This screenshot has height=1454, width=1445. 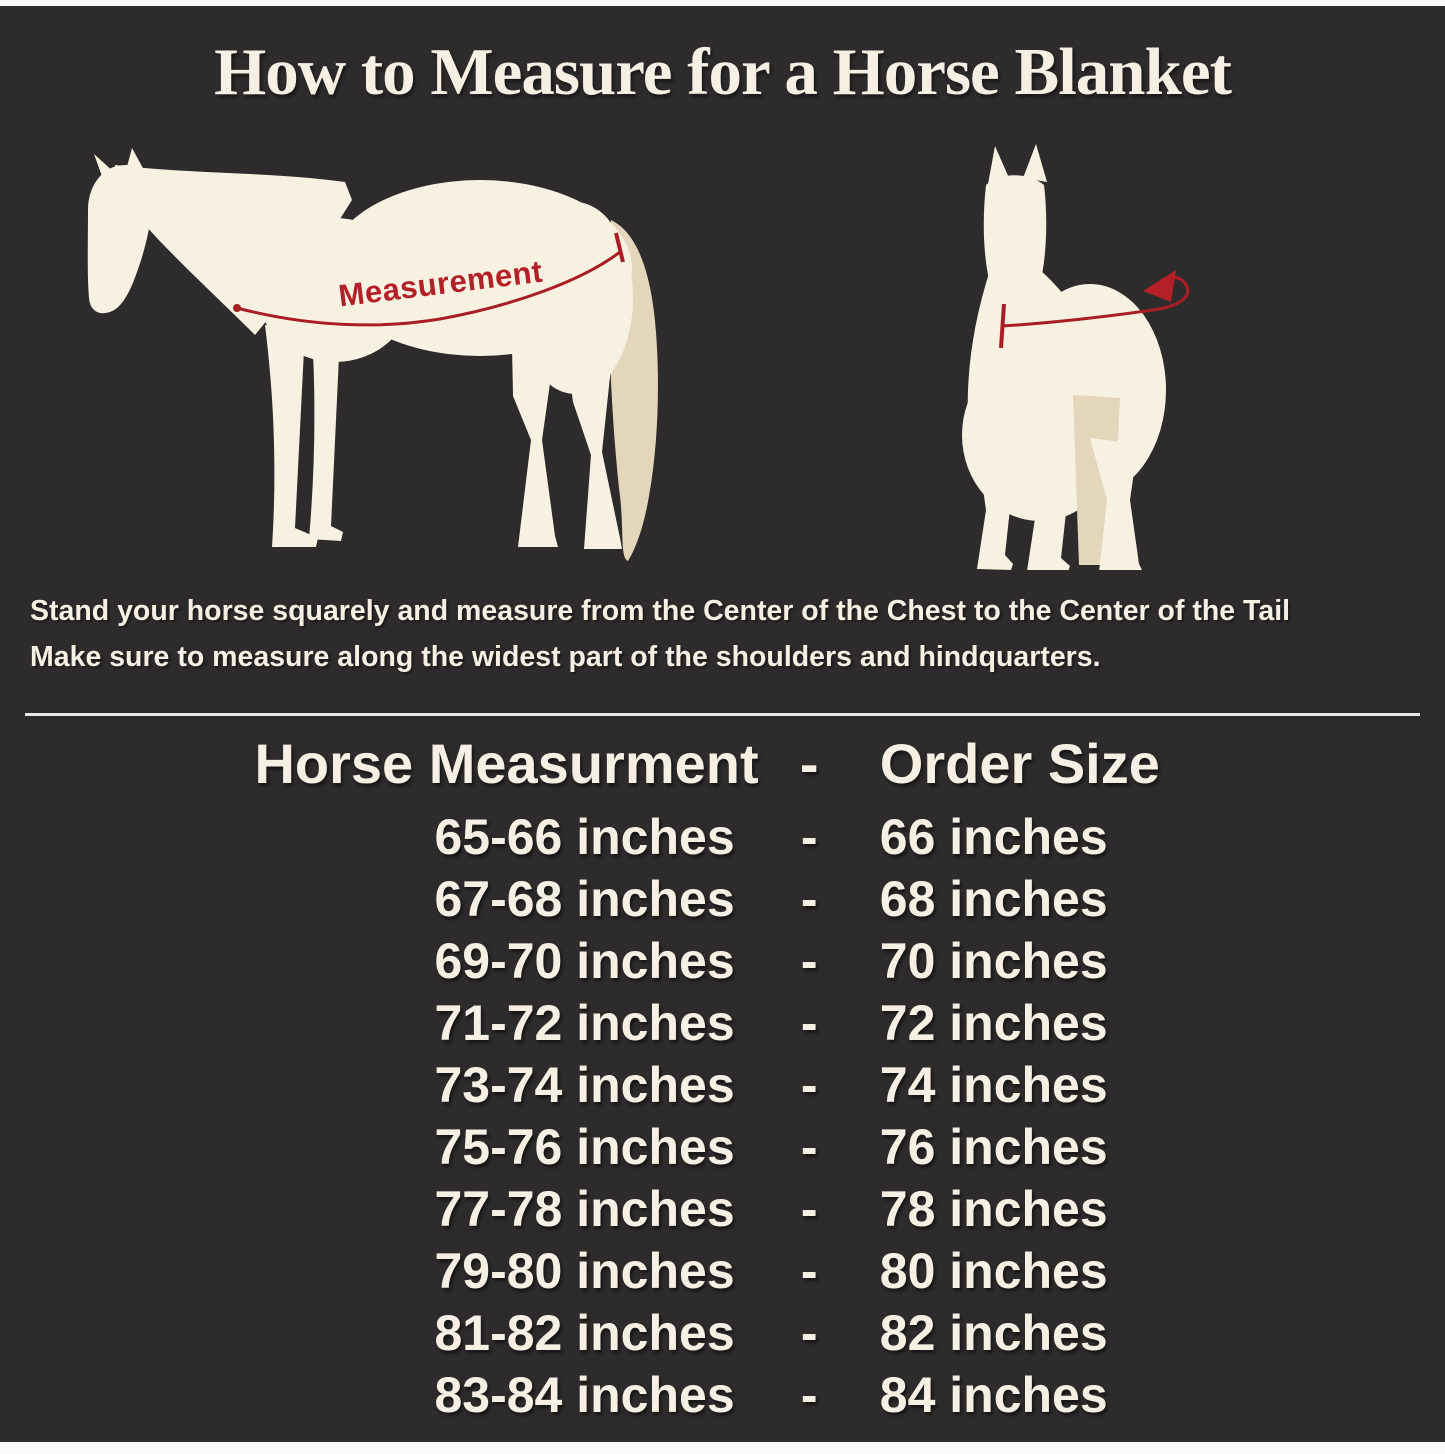 I want to click on horse-measurement-value: 75-76 inches, so click(x=584, y=1147).